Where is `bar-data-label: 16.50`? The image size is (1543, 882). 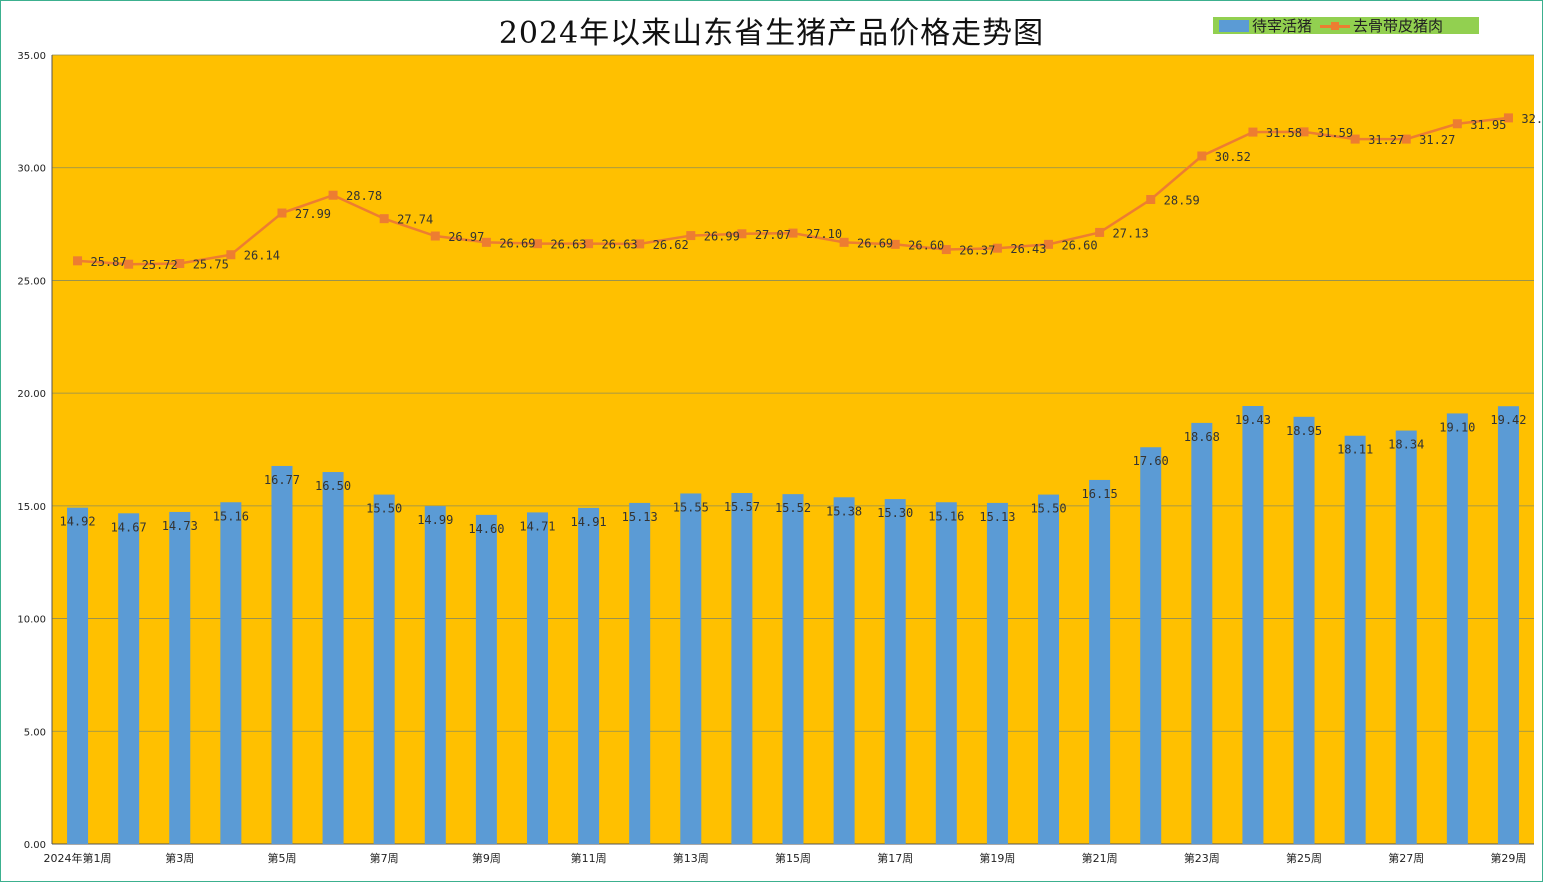
bar-data-label: 16.50 is located at coordinates (333, 486).